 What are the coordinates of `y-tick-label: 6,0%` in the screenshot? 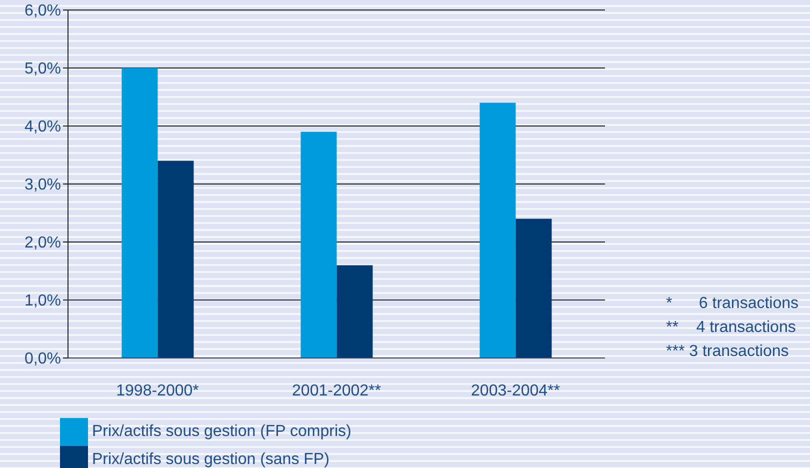 It's located at (42, 11).